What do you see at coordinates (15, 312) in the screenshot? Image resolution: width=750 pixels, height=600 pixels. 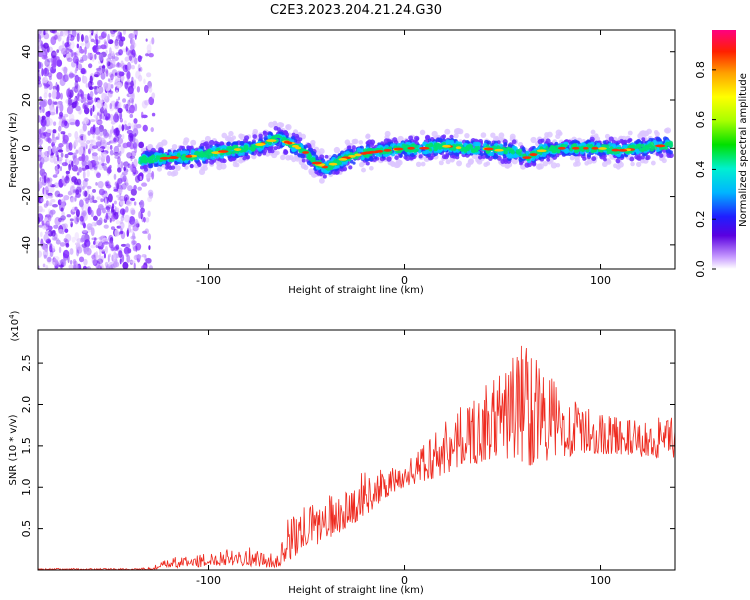 I see `snr-scale-close: )` at bounding box center [15, 312].